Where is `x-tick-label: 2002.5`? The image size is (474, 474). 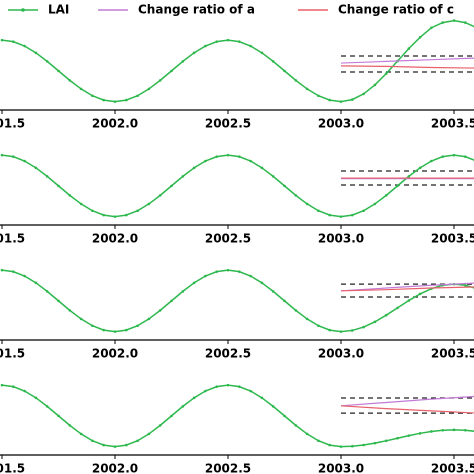 x-tick-label: 2002.5 is located at coordinates (228, 468).